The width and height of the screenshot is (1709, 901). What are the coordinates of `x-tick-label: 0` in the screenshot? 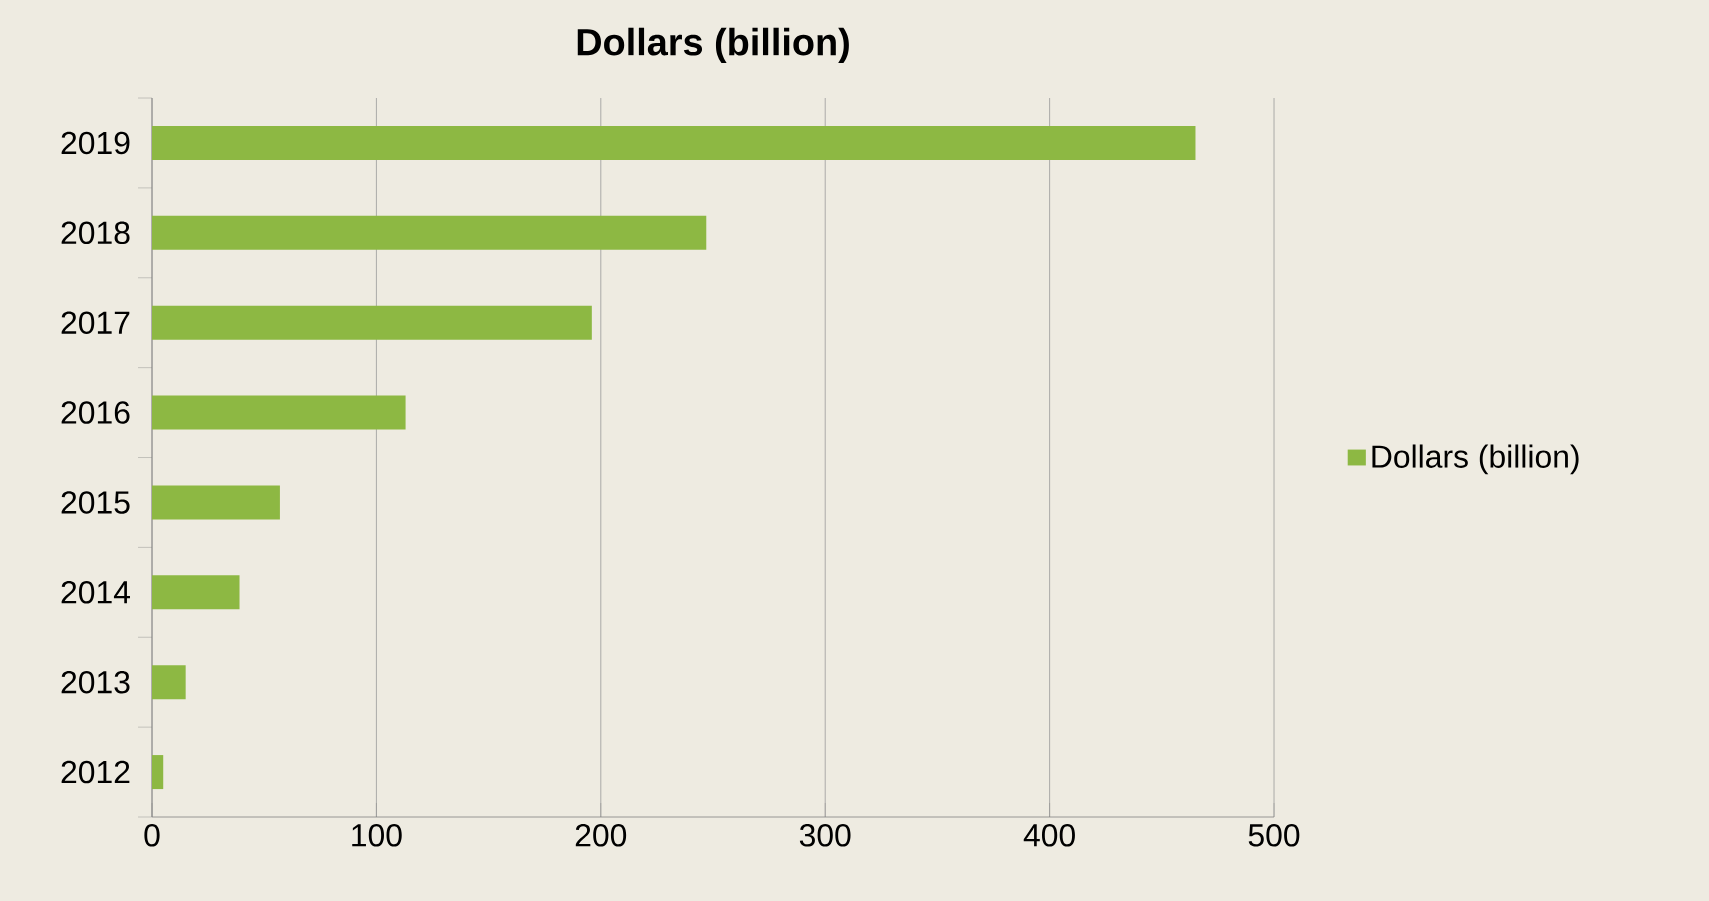 It's located at (152, 835).